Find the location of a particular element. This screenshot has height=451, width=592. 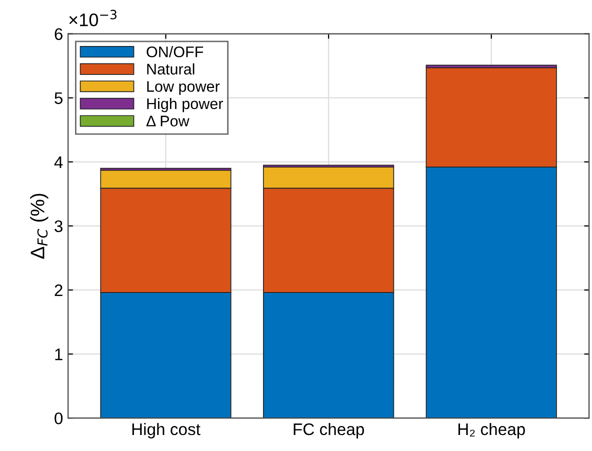

y-tick-label: 5 is located at coordinates (58, 98).